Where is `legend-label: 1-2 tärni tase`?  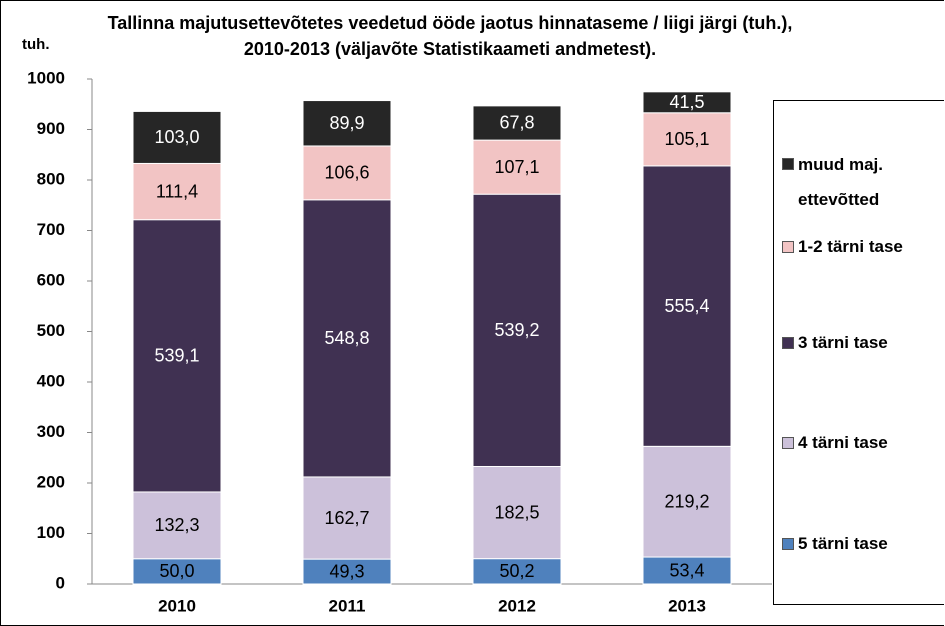
legend-label: 1-2 tärni tase is located at coordinates (850, 246).